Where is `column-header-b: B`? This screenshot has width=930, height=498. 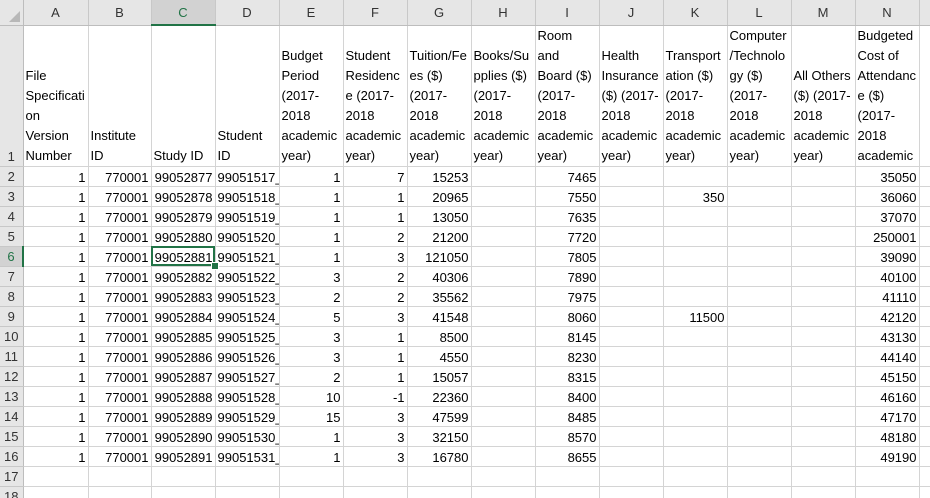 column-header-b: B is located at coordinates (120, 13).